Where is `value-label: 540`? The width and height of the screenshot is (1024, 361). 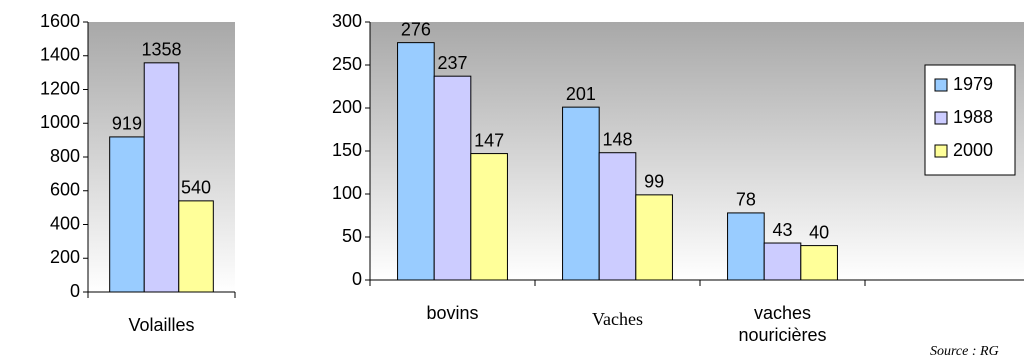 value-label: 540 is located at coordinates (196, 188).